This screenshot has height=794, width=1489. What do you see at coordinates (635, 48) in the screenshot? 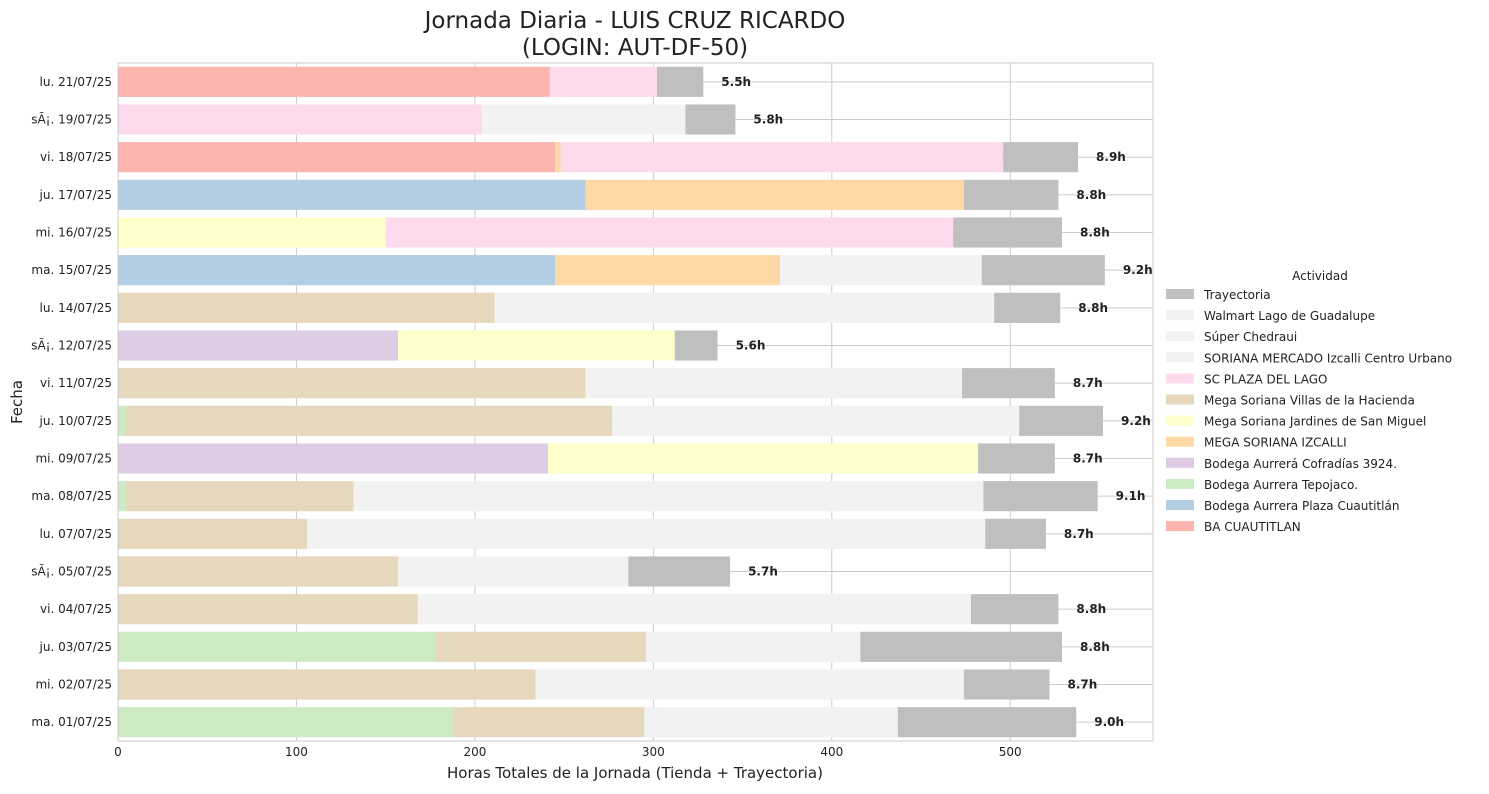
I see `chart-subtitle: (LOGIN: AUT-DF-50)` at bounding box center [635, 48].